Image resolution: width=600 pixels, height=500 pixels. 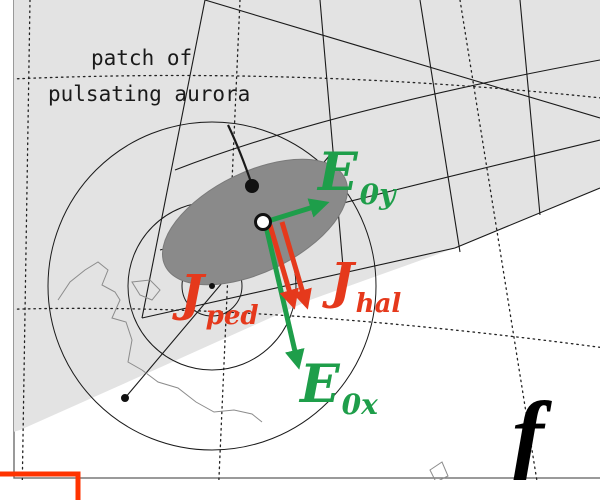 What do you see at coordinates (232, 316) in the screenshot?
I see `jped-label-sub: ped` at bounding box center [232, 316].